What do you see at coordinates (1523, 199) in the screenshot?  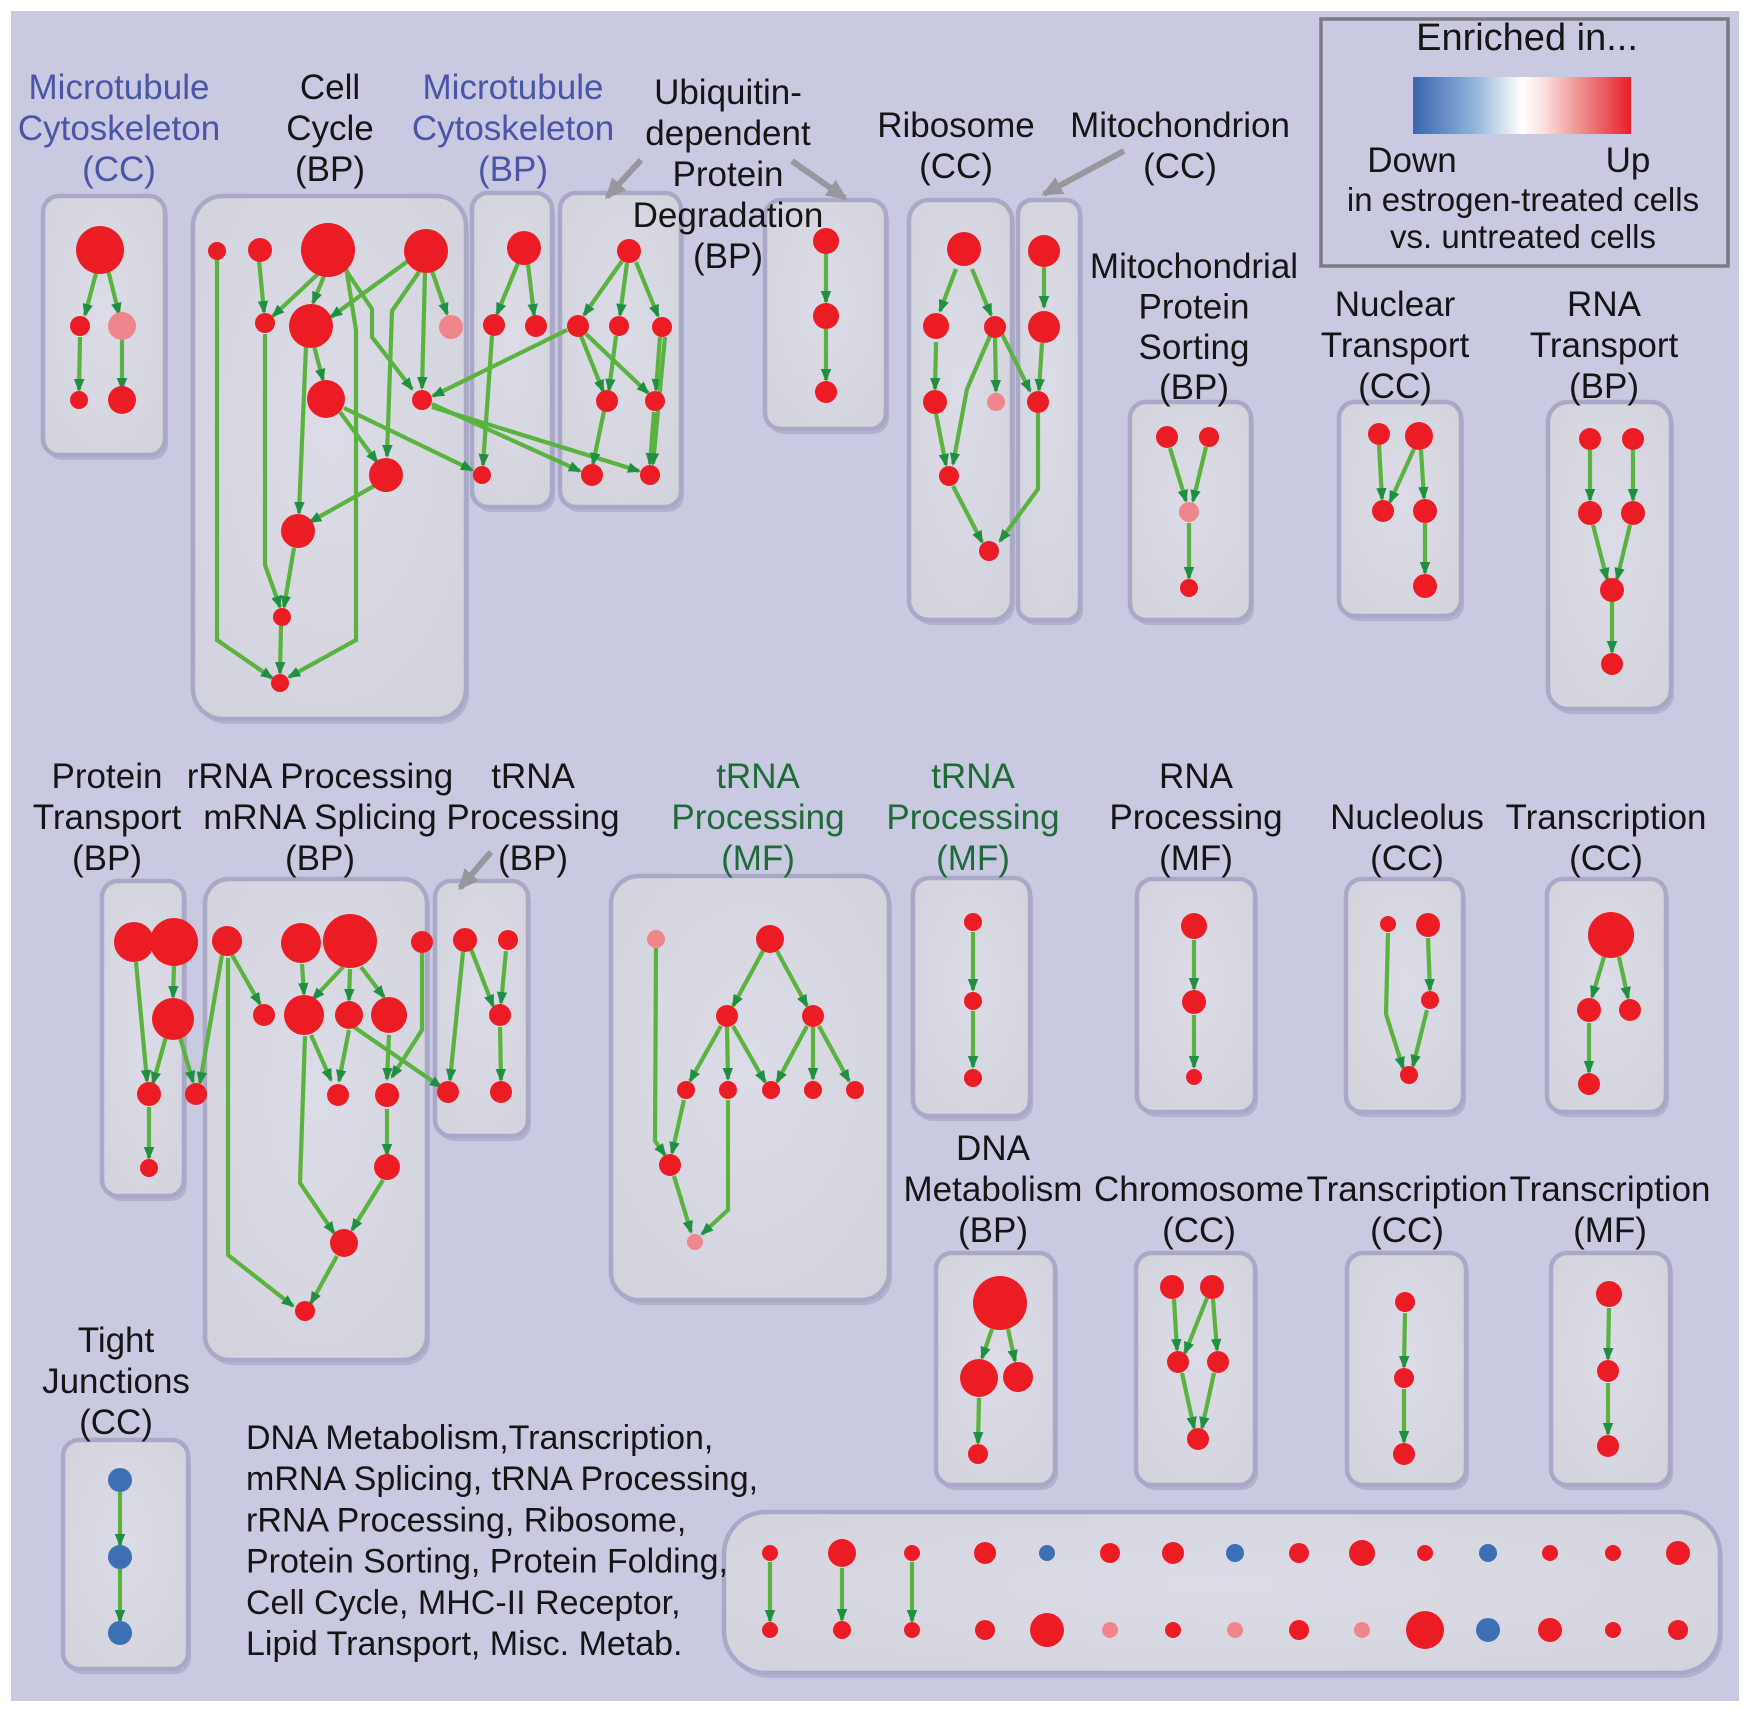 I see `svg-text: in estrogen-treated cells` at bounding box center [1523, 199].